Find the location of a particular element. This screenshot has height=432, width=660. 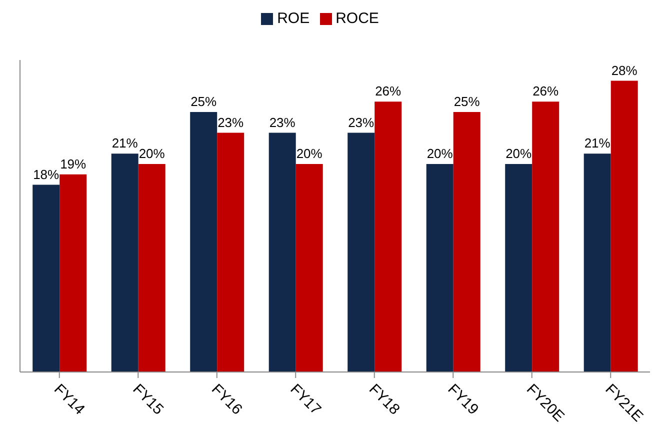

legend-label: ROE is located at coordinates (293, 18).